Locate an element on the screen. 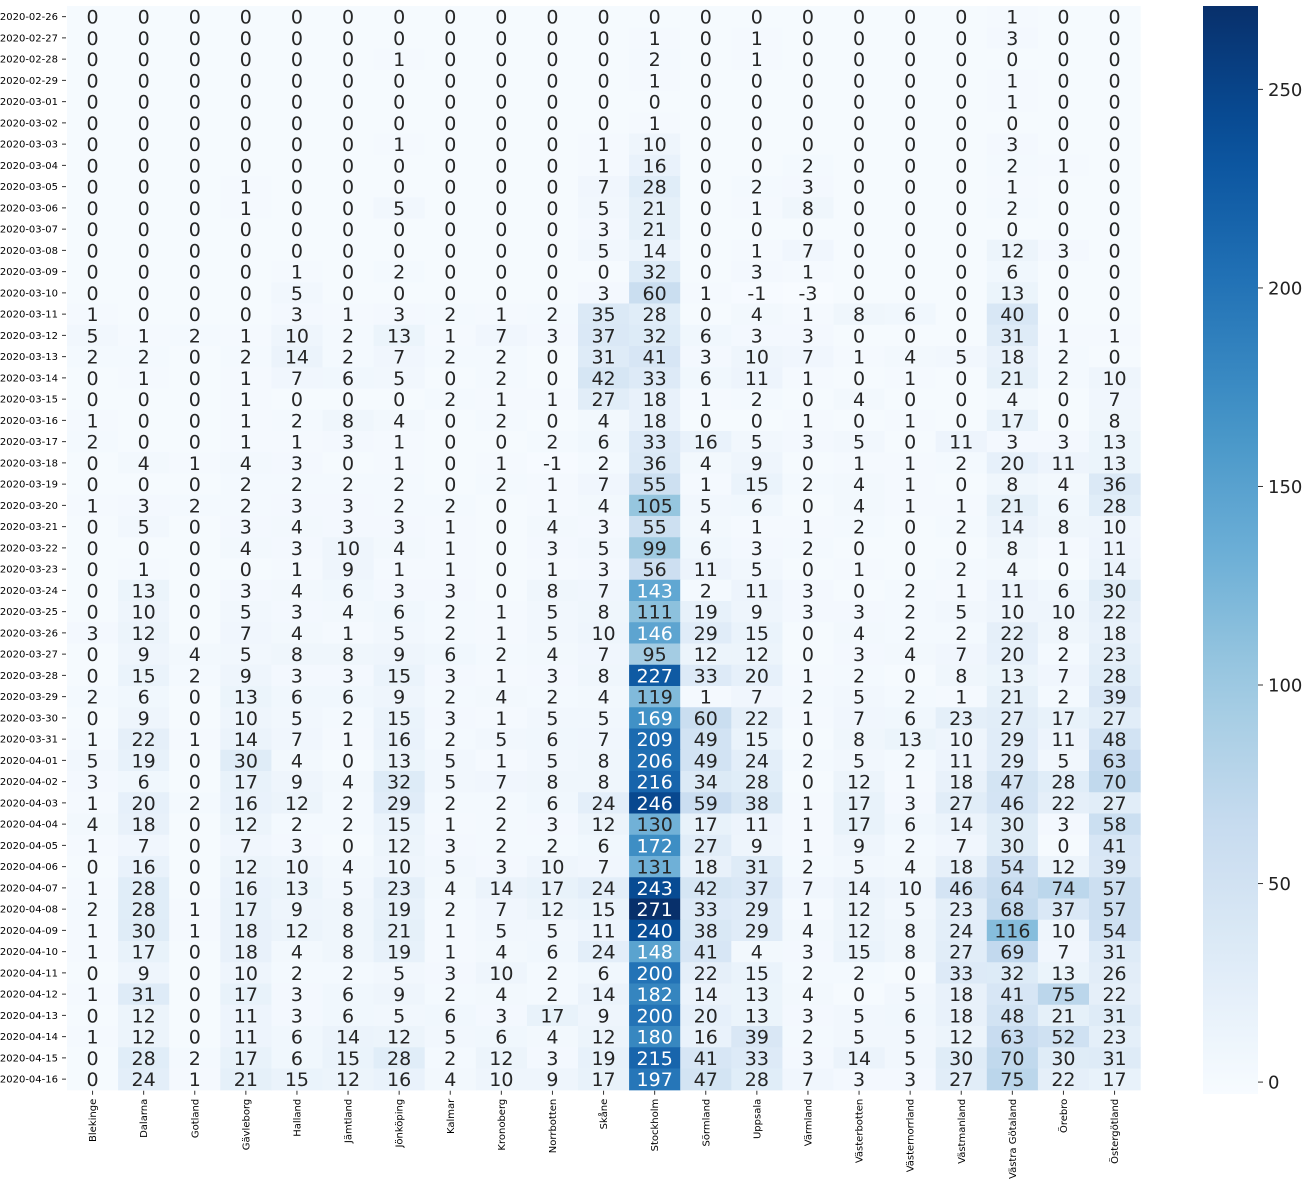 Image resolution: width=1304 pixels, height=1181 pixels. cell-value-label: 22 is located at coordinates (144, 740).